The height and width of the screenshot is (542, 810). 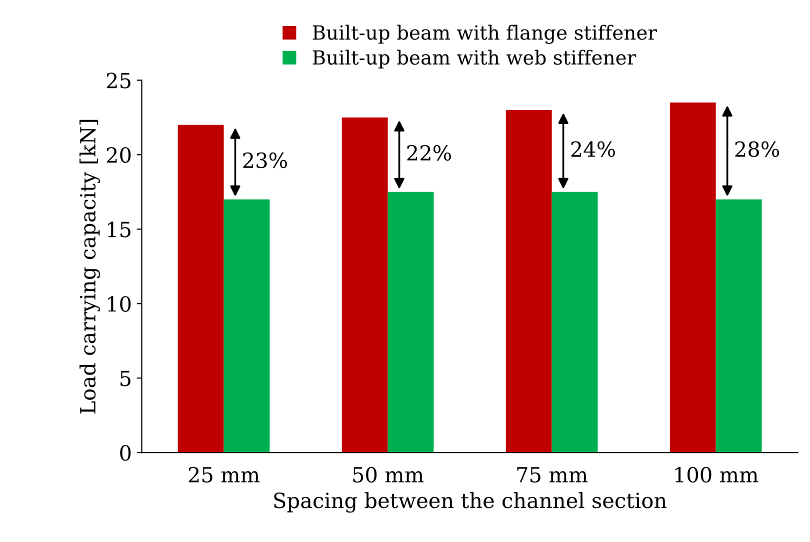 What do you see at coordinates (125, 378) in the screenshot?
I see `y-tick-label: 5` at bounding box center [125, 378].